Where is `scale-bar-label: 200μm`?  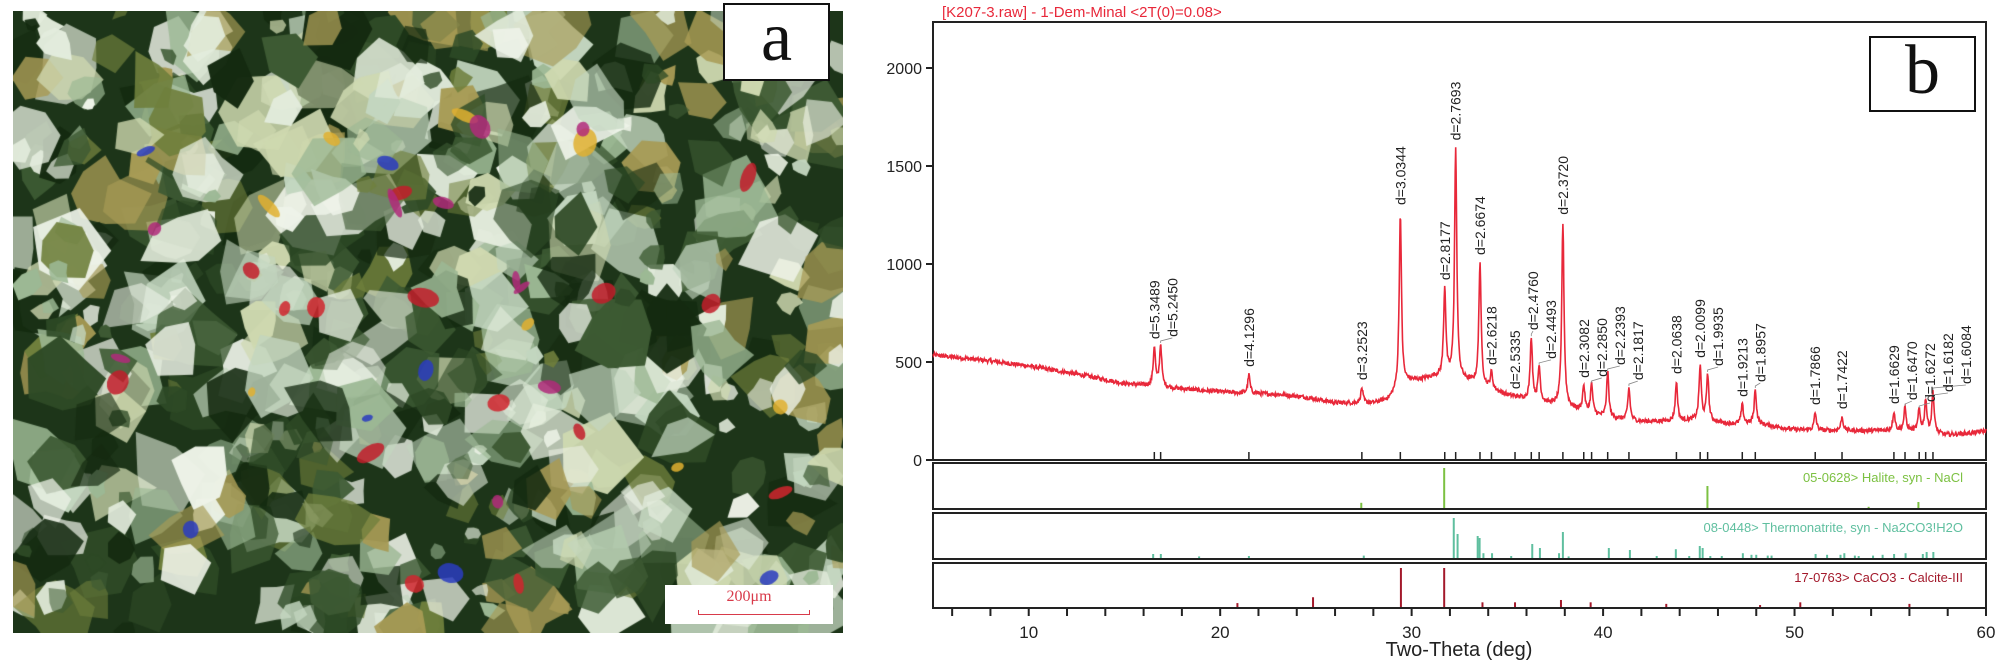 scale-bar-label: 200μm is located at coordinates (749, 596).